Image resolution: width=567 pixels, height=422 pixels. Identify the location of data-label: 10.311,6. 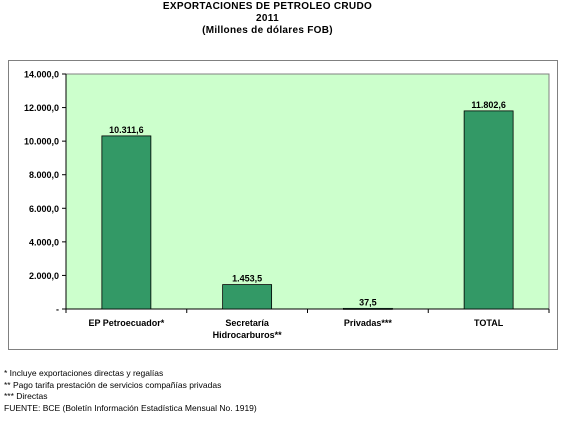
(126, 130).